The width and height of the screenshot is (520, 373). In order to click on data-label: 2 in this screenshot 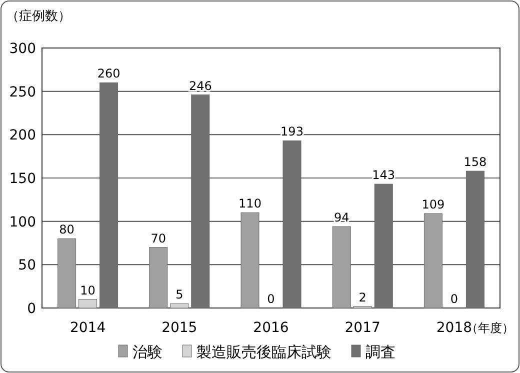, I will do `click(362, 297)`.